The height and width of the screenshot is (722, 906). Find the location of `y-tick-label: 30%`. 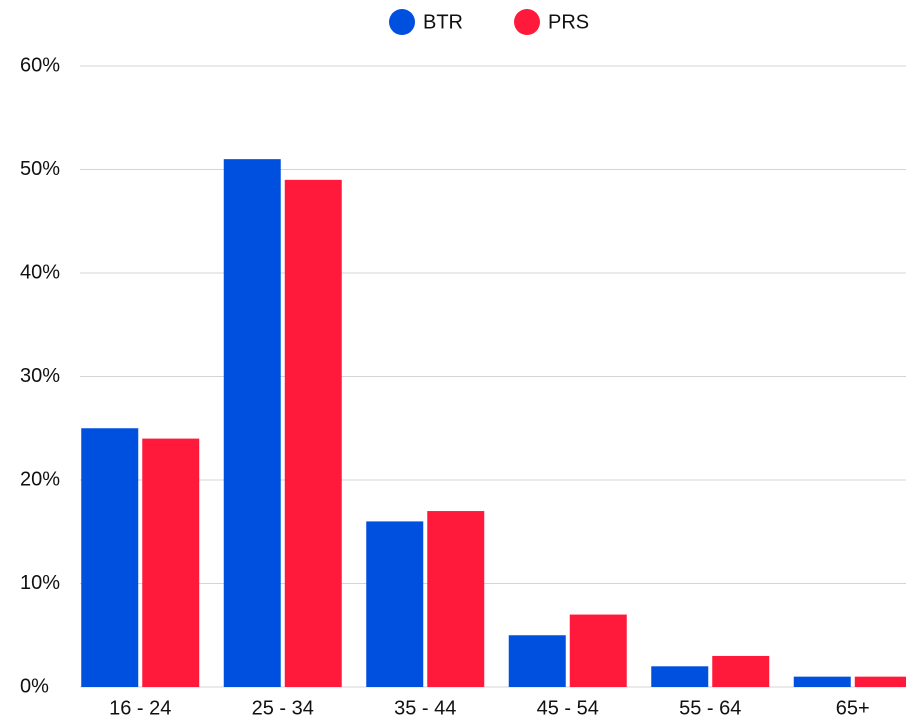

y-tick-label: 30% is located at coordinates (40, 376).